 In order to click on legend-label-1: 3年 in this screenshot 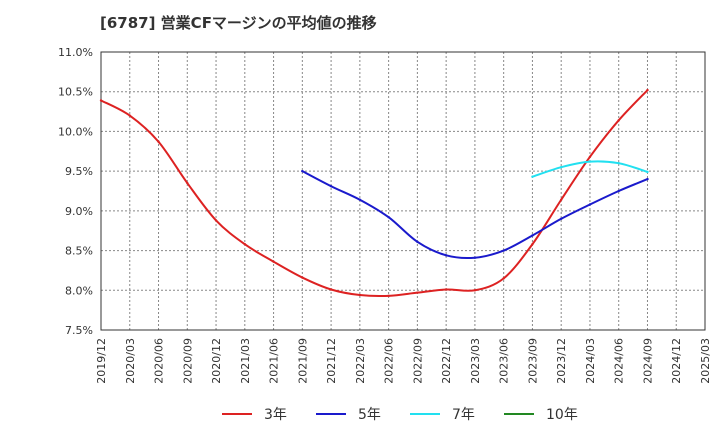, I will do `click(275, 415)`.